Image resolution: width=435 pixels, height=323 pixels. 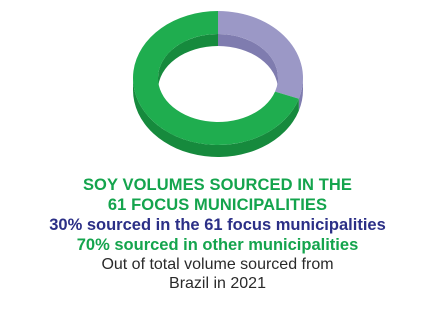 What do you see at coordinates (217, 264) in the screenshot?
I see `chart-note-line-1: Out of total volume sourced from` at bounding box center [217, 264].